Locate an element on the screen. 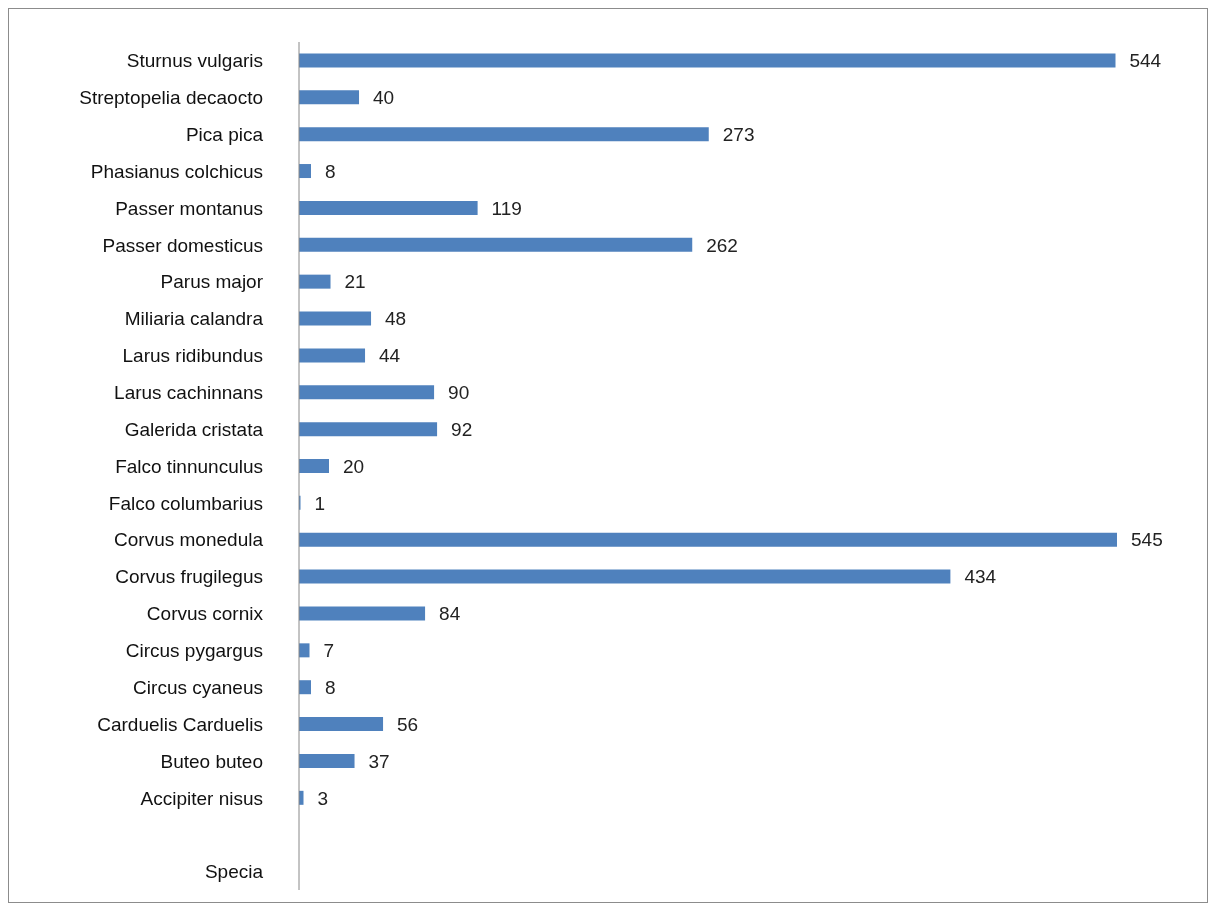  data-label: 544 is located at coordinates (1145, 61).